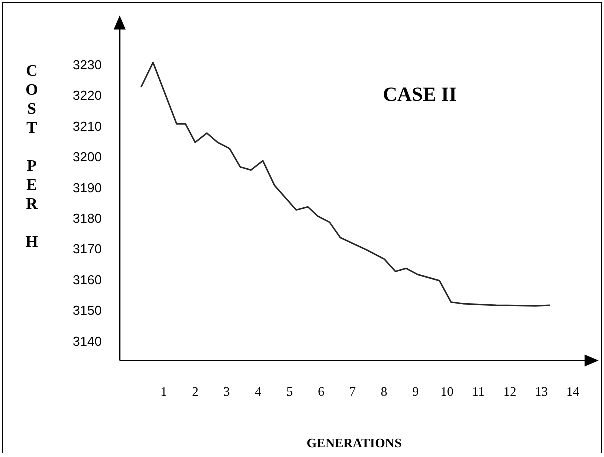 The width and height of the screenshot is (604, 457). What do you see at coordinates (384, 392) in the screenshot?
I see `x-tick-label: 8` at bounding box center [384, 392].